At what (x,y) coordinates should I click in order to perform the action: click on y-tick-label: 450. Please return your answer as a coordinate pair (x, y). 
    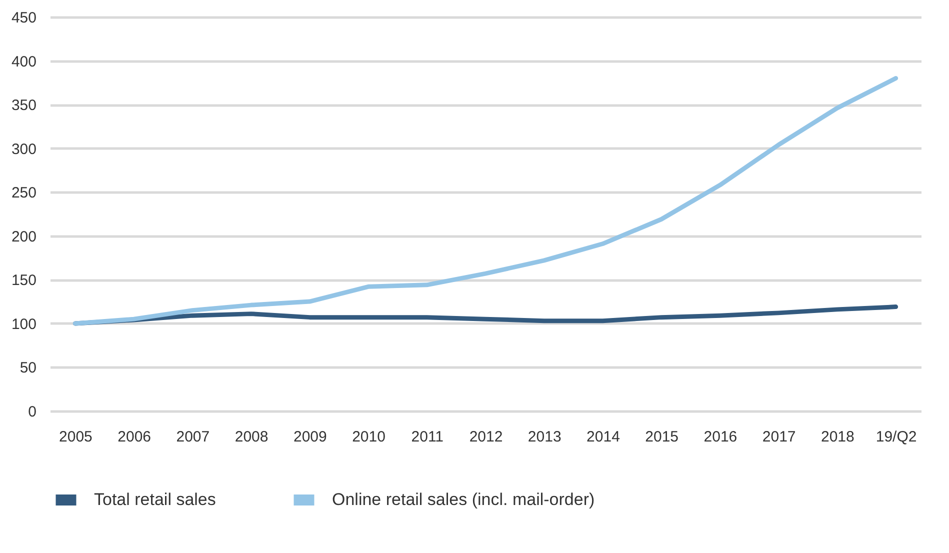
    Looking at the image, I should click on (23, 18).